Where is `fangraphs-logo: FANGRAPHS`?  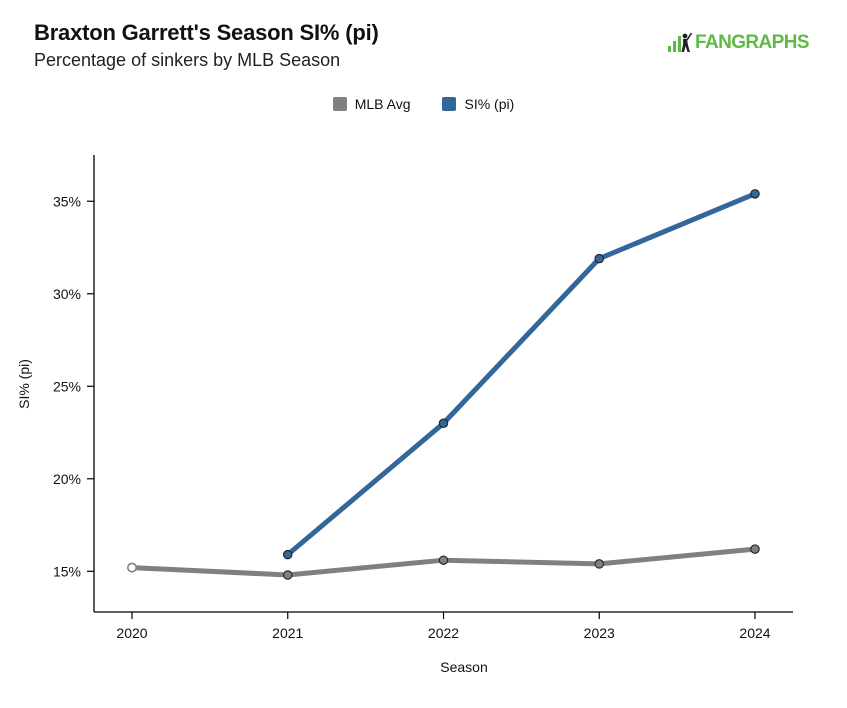
fangraphs-logo: FANGRAPHS is located at coordinates (738, 43).